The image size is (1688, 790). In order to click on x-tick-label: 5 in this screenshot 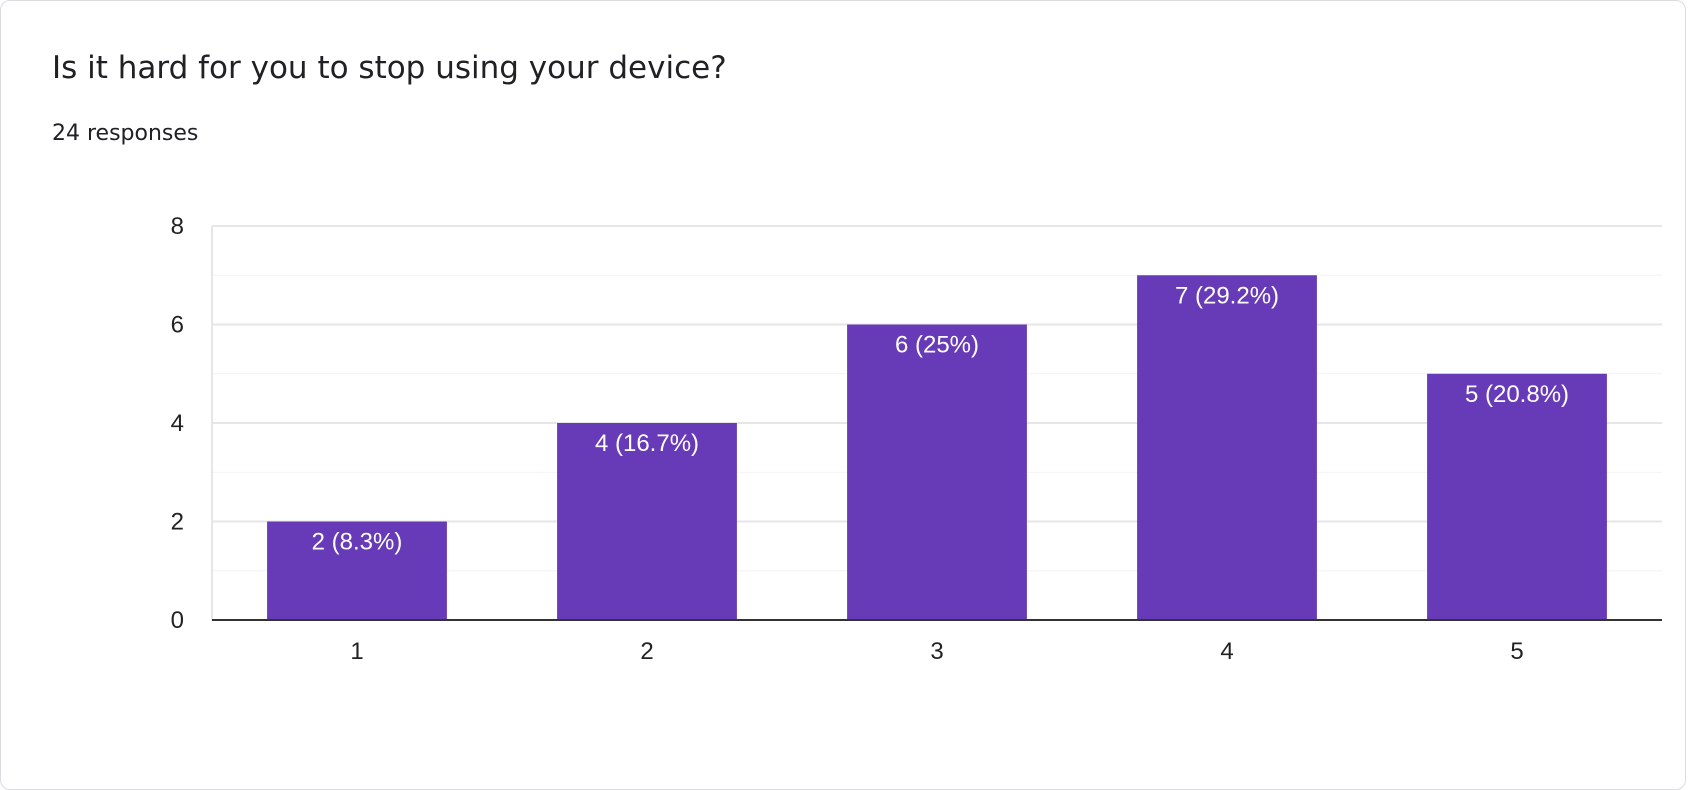, I will do `click(1516, 651)`.